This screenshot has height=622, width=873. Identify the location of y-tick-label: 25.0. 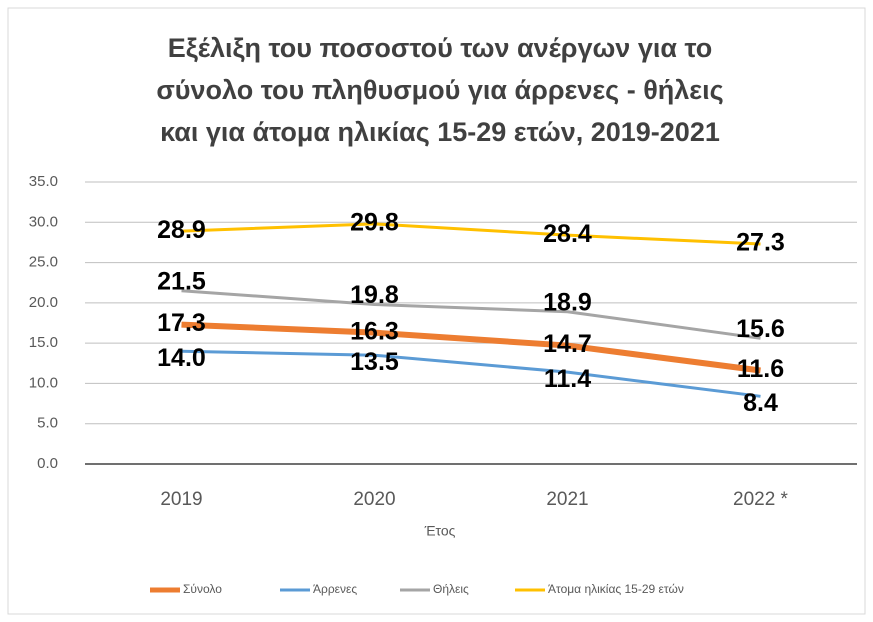
(43, 262).